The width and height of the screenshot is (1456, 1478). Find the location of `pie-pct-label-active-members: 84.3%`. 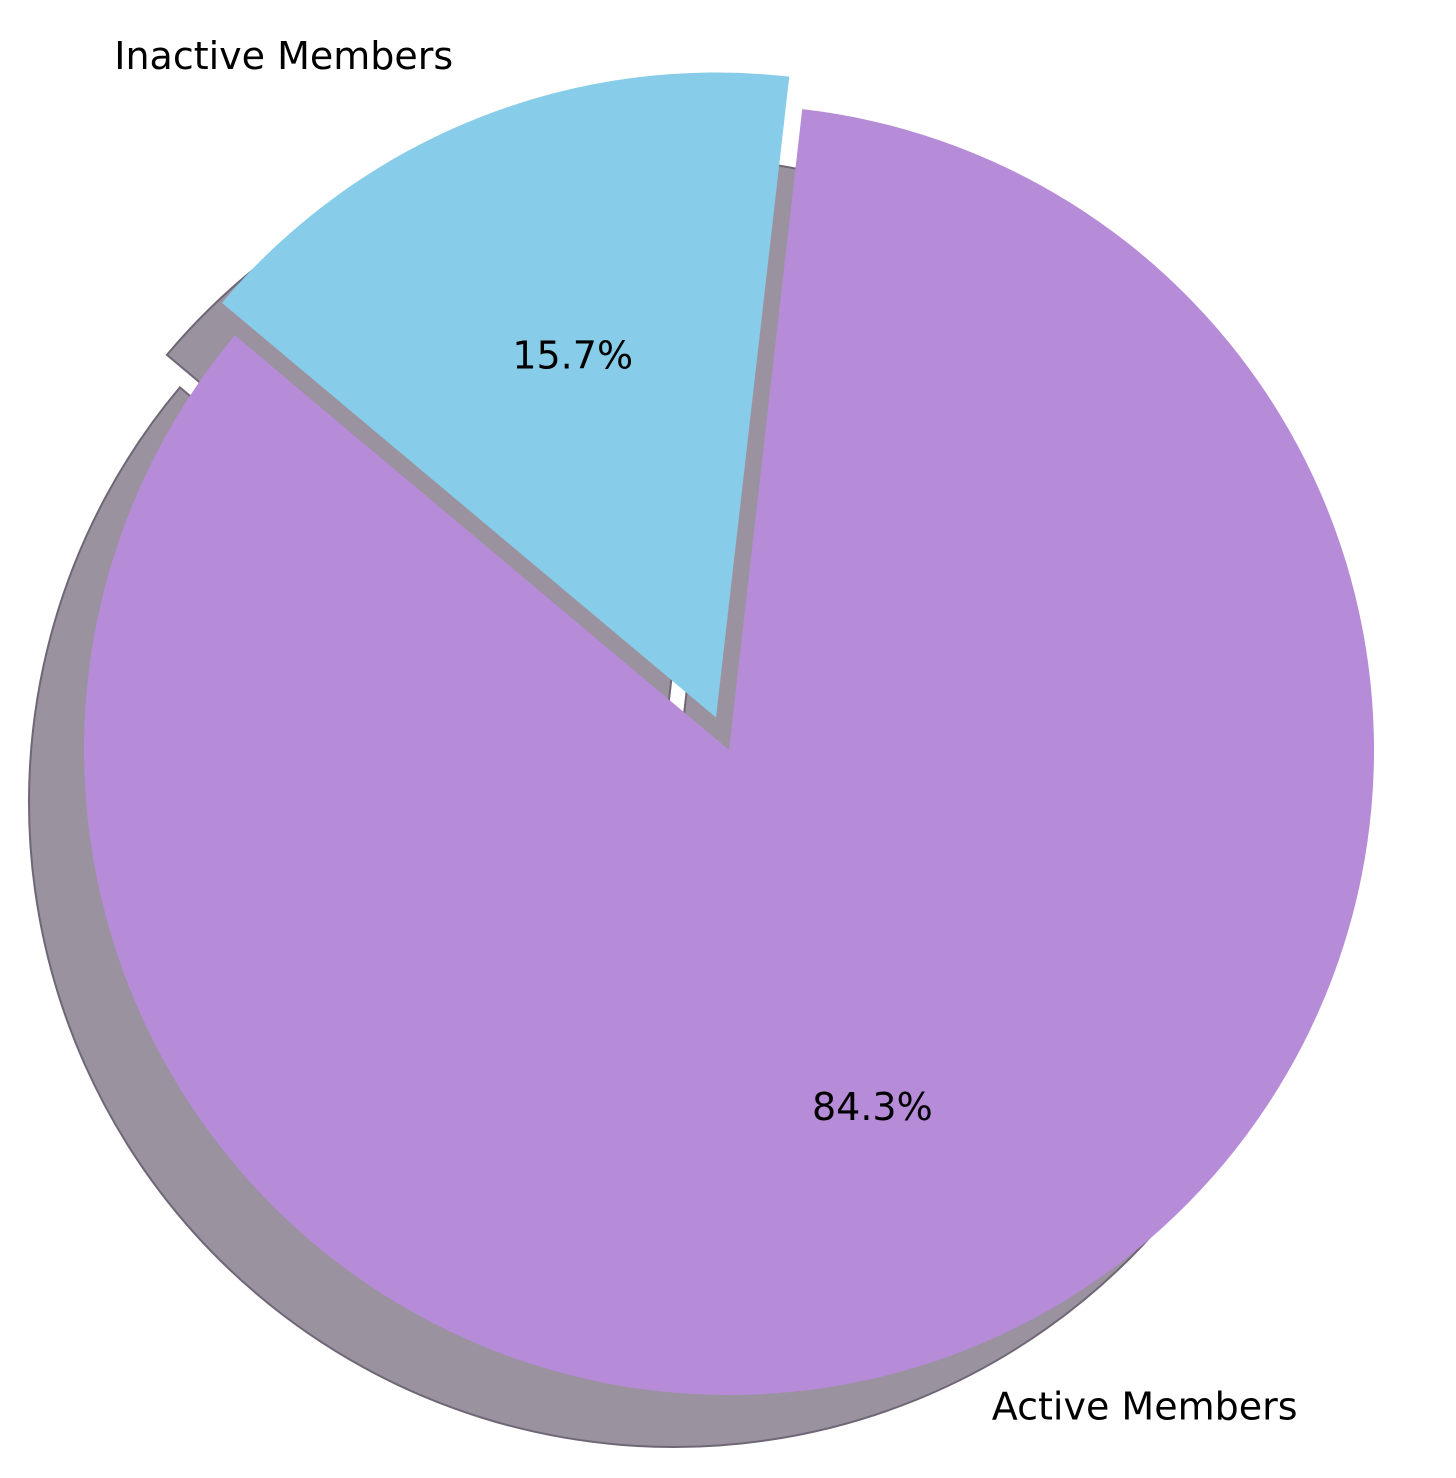

pie-pct-label-active-members: 84.3% is located at coordinates (872, 1107).